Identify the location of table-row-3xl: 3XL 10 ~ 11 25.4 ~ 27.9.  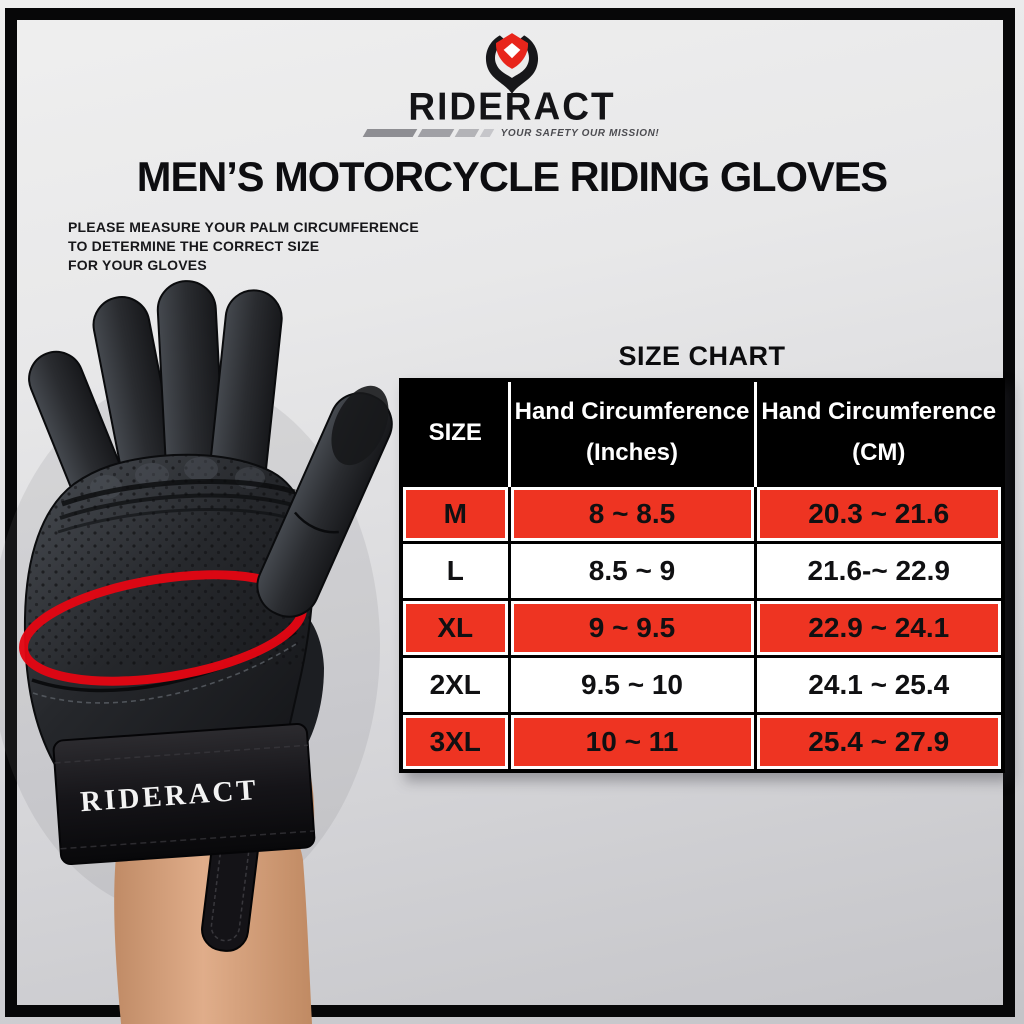
(702, 742).